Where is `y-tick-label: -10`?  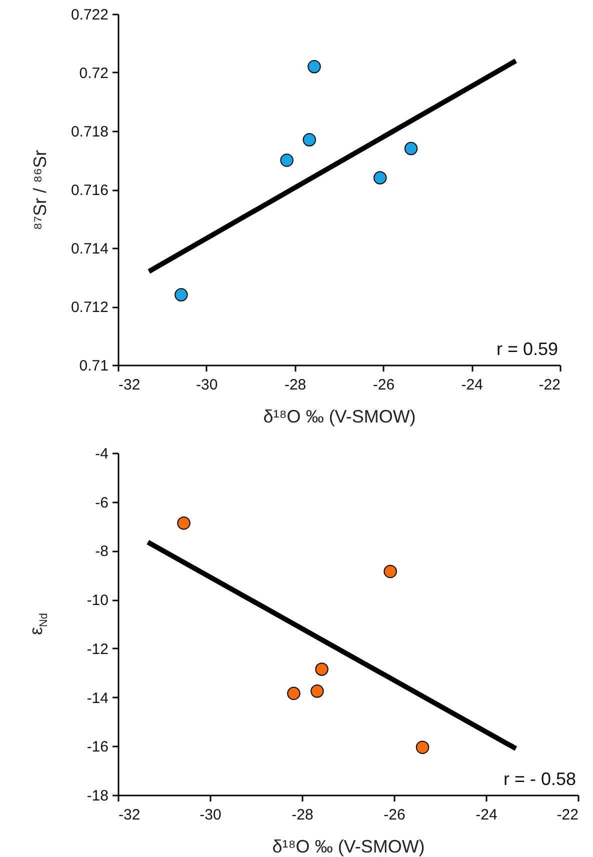 y-tick-label: -10 is located at coordinates (97, 601).